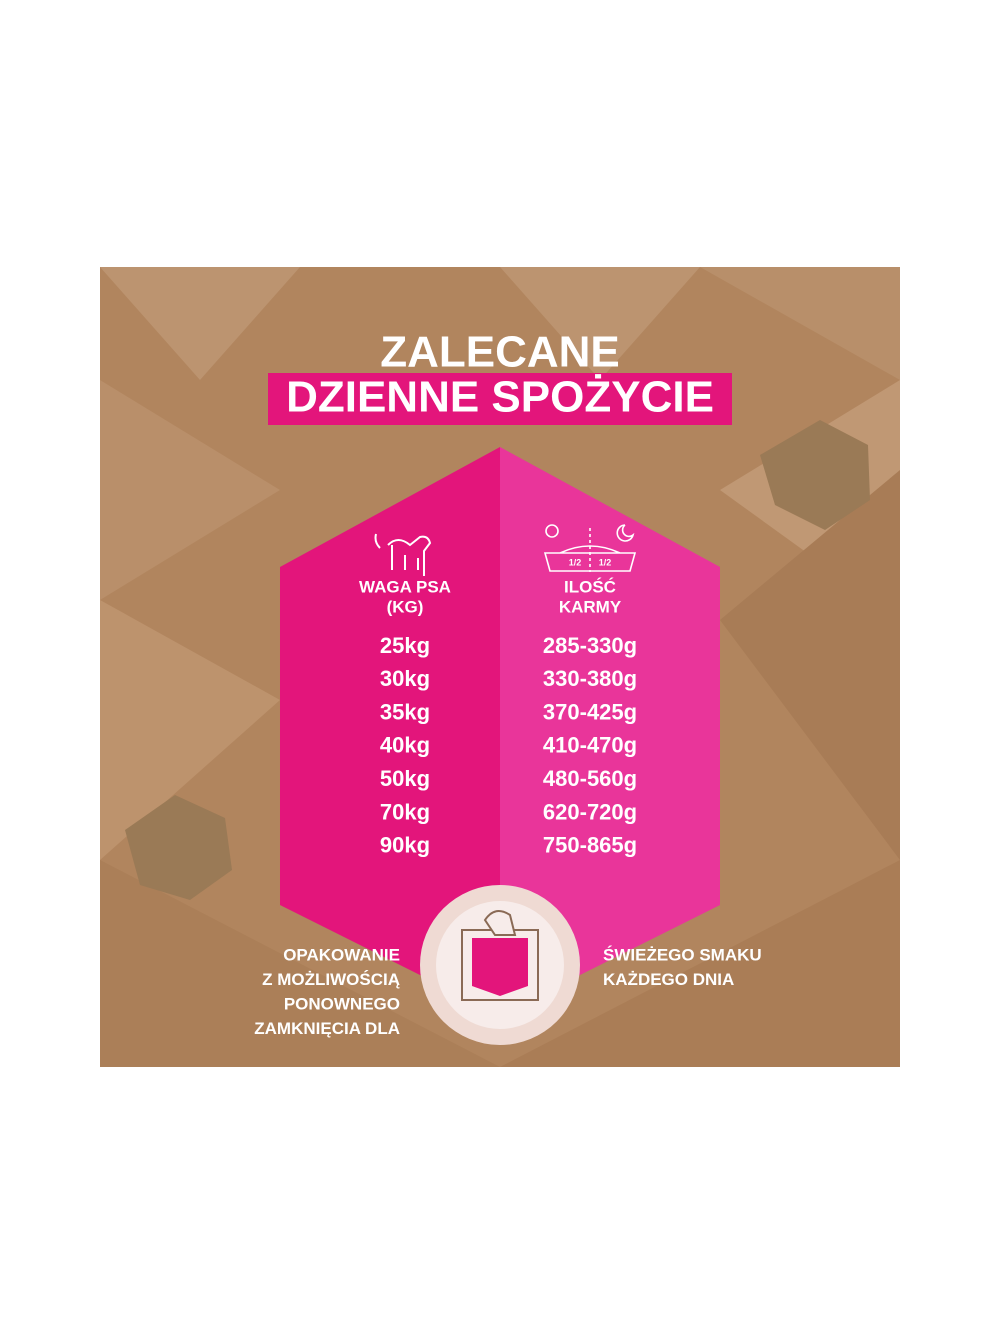  What do you see at coordinates (331, 979) in the screenshot?
I see `footer-note: Z MOŻLIWOŚCIĄ` at bounding box center [331, 979].